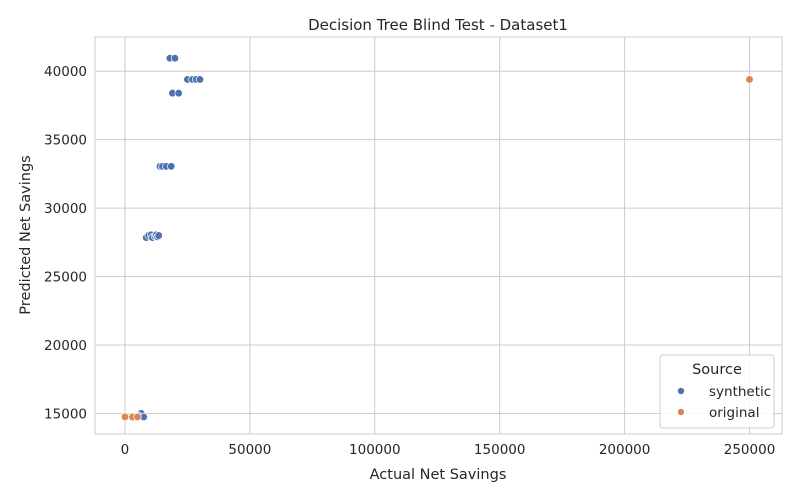  What do you see at coordinates (125, 450) in the screenshot?
I see `x-tick-label: 0` at bounding box center [125, 450].